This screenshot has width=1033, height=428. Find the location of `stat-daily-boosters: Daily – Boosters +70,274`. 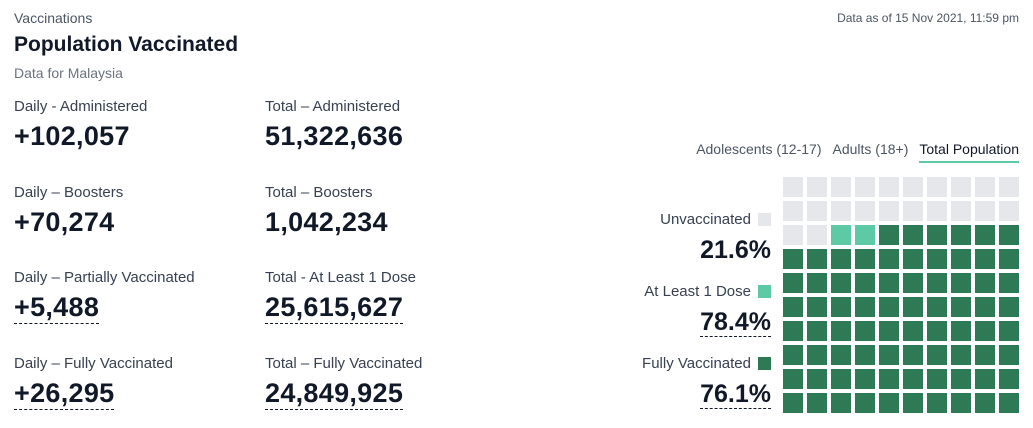

stat-daily-boosters: Daily – Boosters +70,274 is located at coordinates (68, 211).